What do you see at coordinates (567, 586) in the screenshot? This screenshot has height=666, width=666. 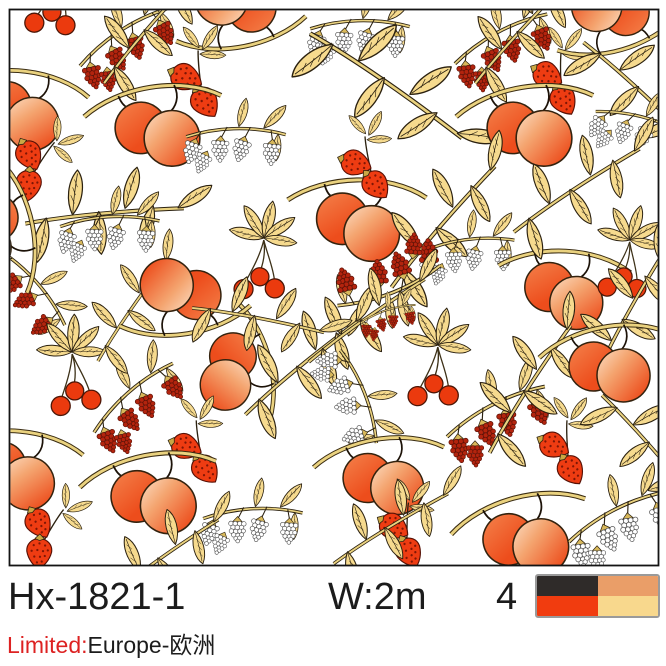 I see `swatch-black` at bounding box center [567, 586].